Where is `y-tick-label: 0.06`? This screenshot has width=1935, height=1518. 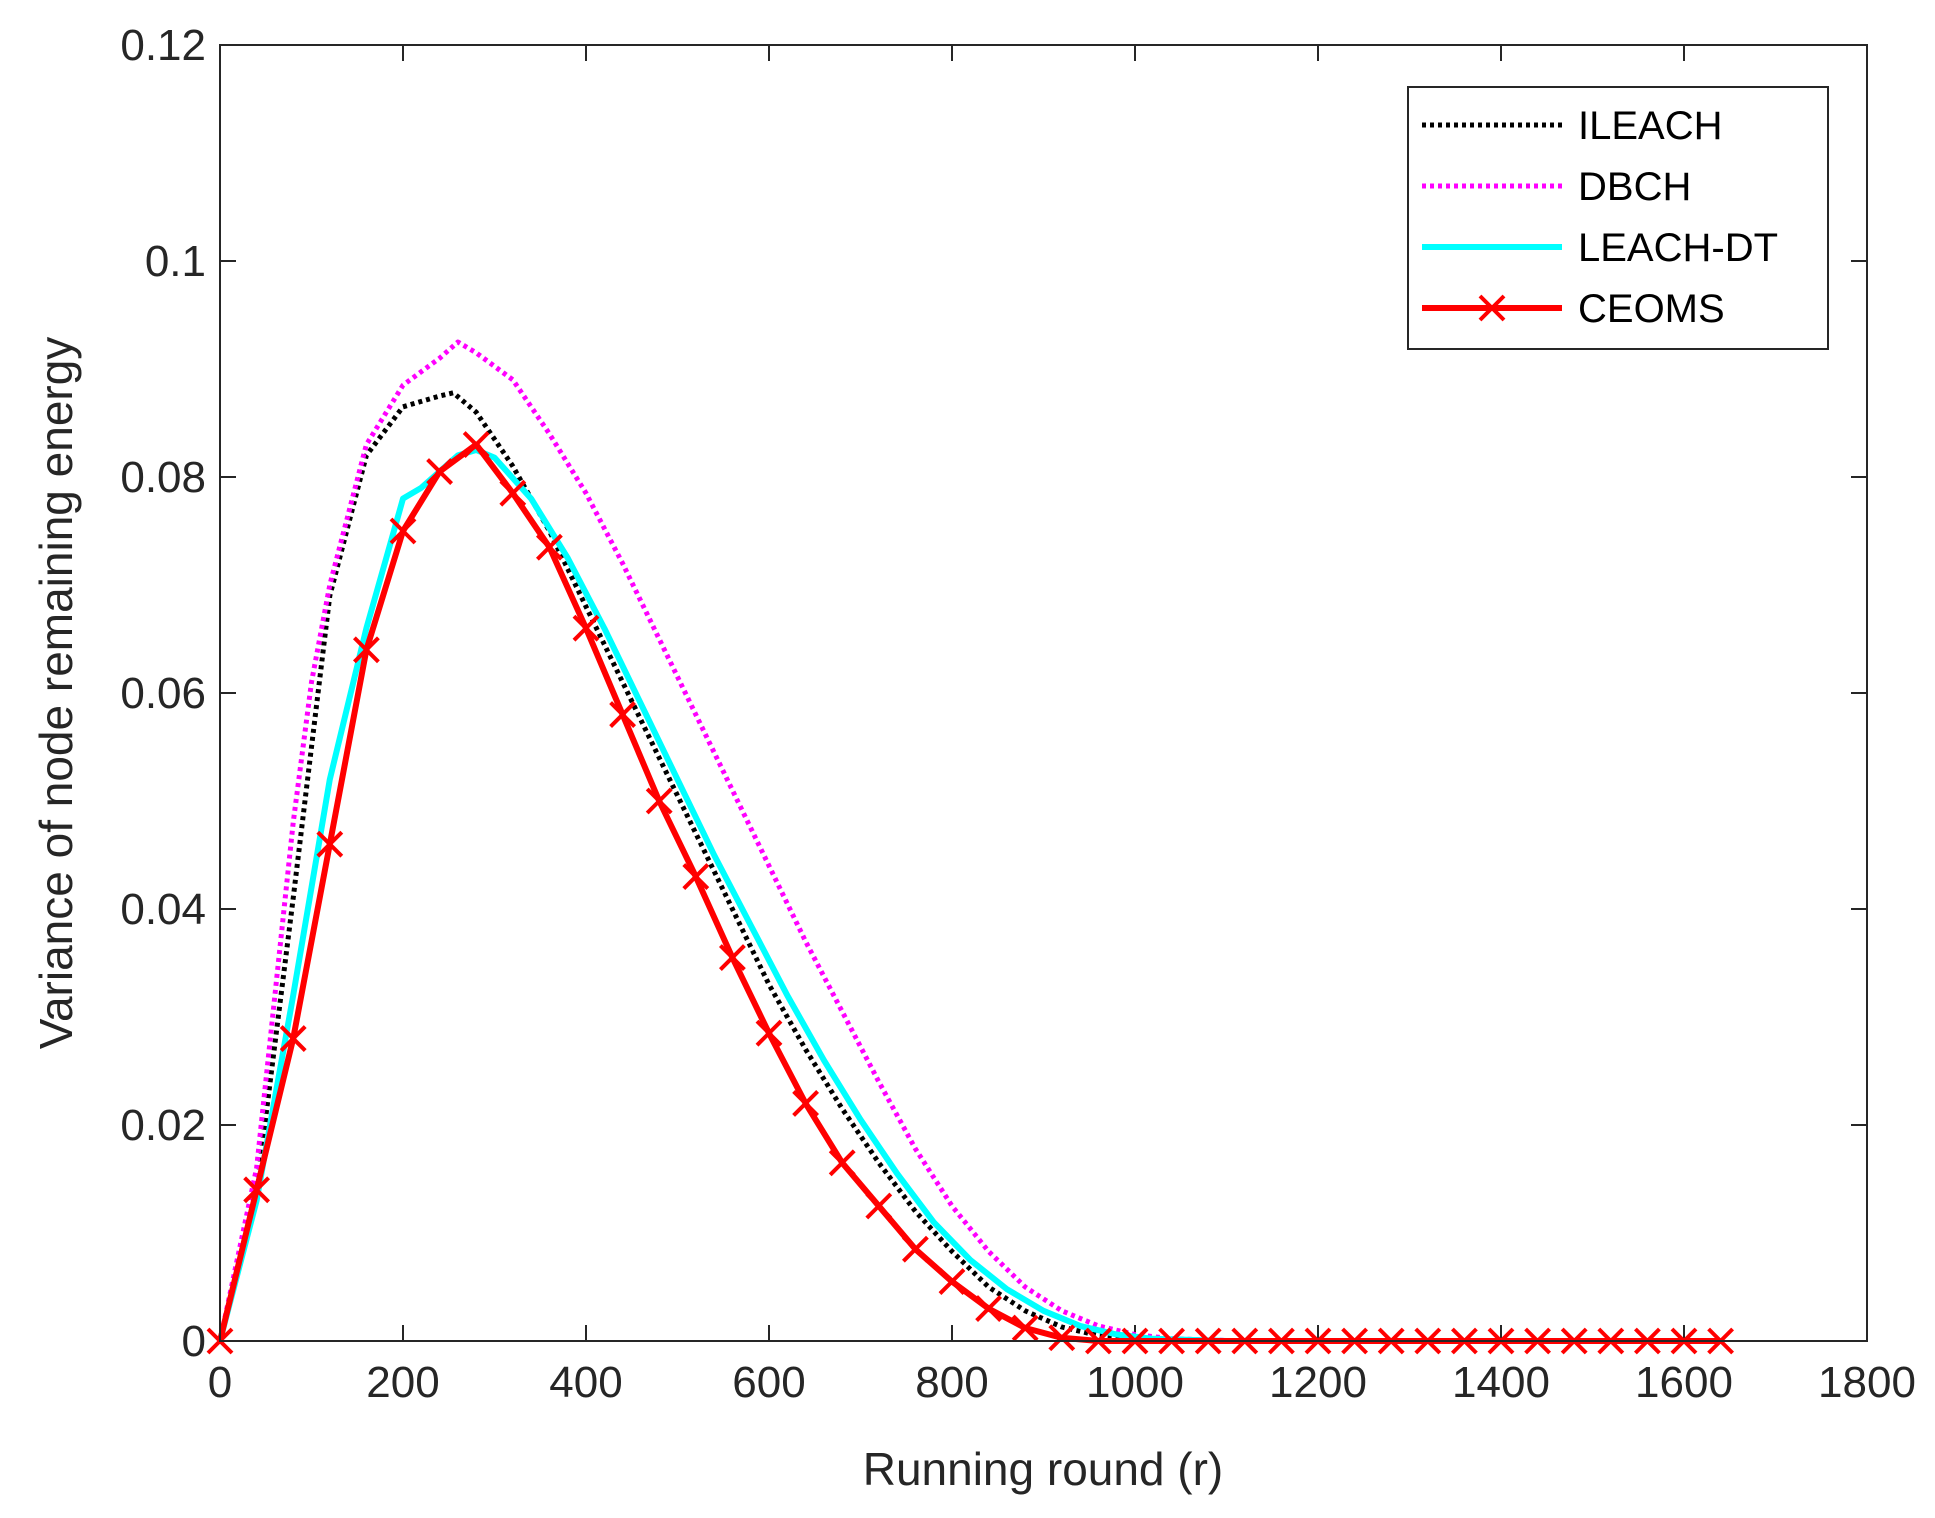 y-tick-label: 0.06 is located at coordinates (163, 693).